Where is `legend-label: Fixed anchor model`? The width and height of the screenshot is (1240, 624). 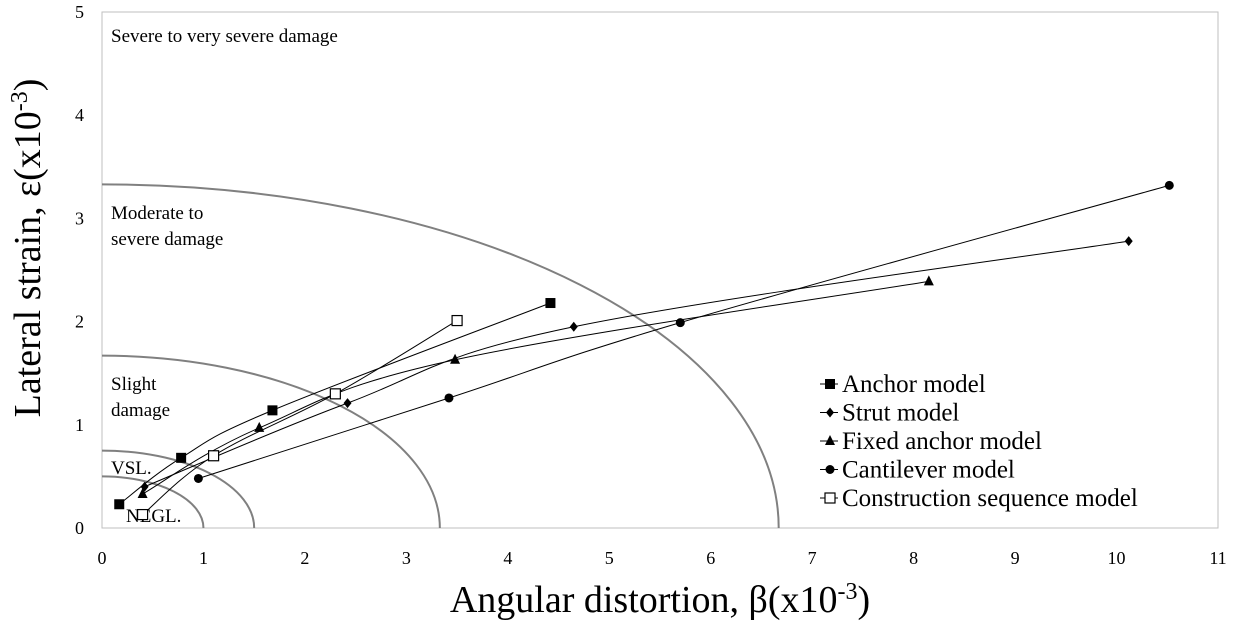
legend-label: Fixed anchor model is located at coordinates (942, 441).